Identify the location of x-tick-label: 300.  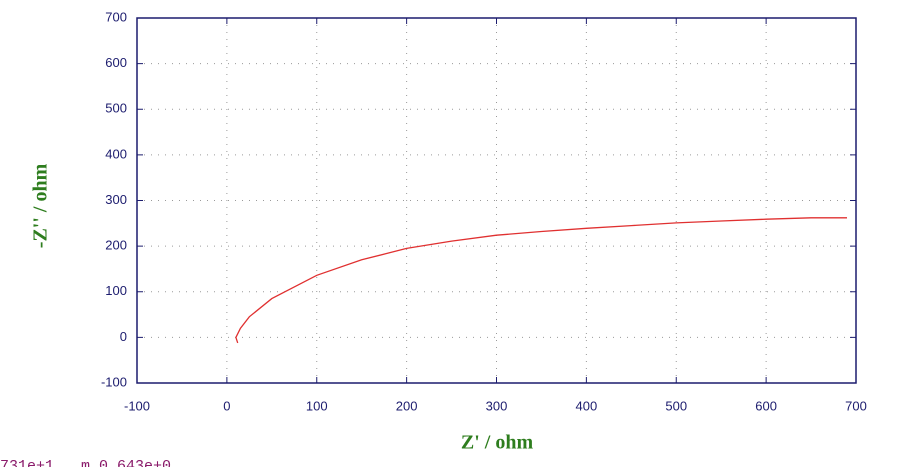
(497, 405).